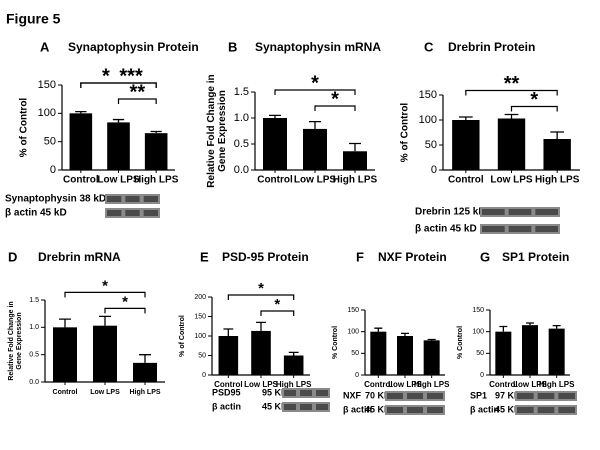  What do you see at coordinates (241, 118) in the screenshot?
I see `y-tick-label: 1.0` at bounding box center [241, 118].